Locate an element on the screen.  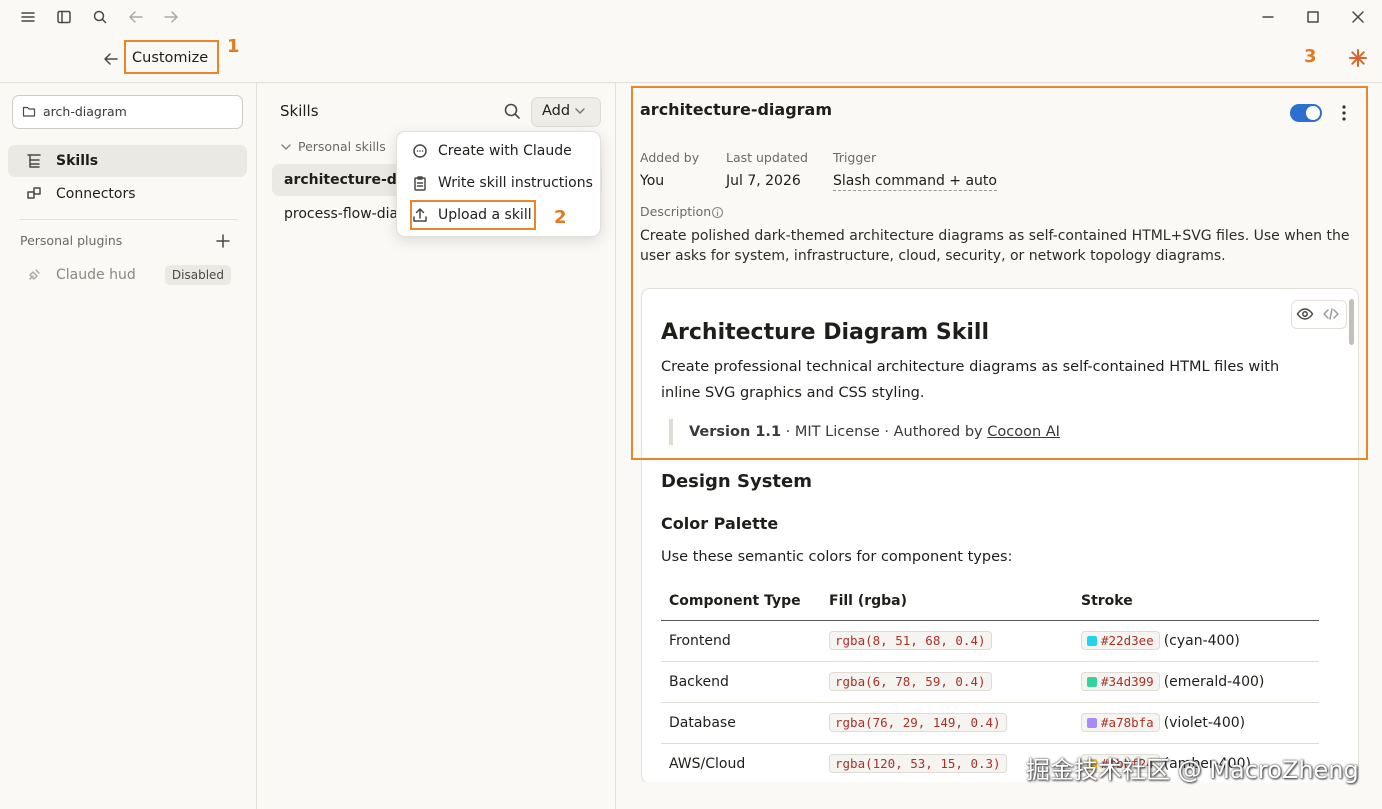
stroke-code: #fbbf24 is located at coordinates (1127, 763).